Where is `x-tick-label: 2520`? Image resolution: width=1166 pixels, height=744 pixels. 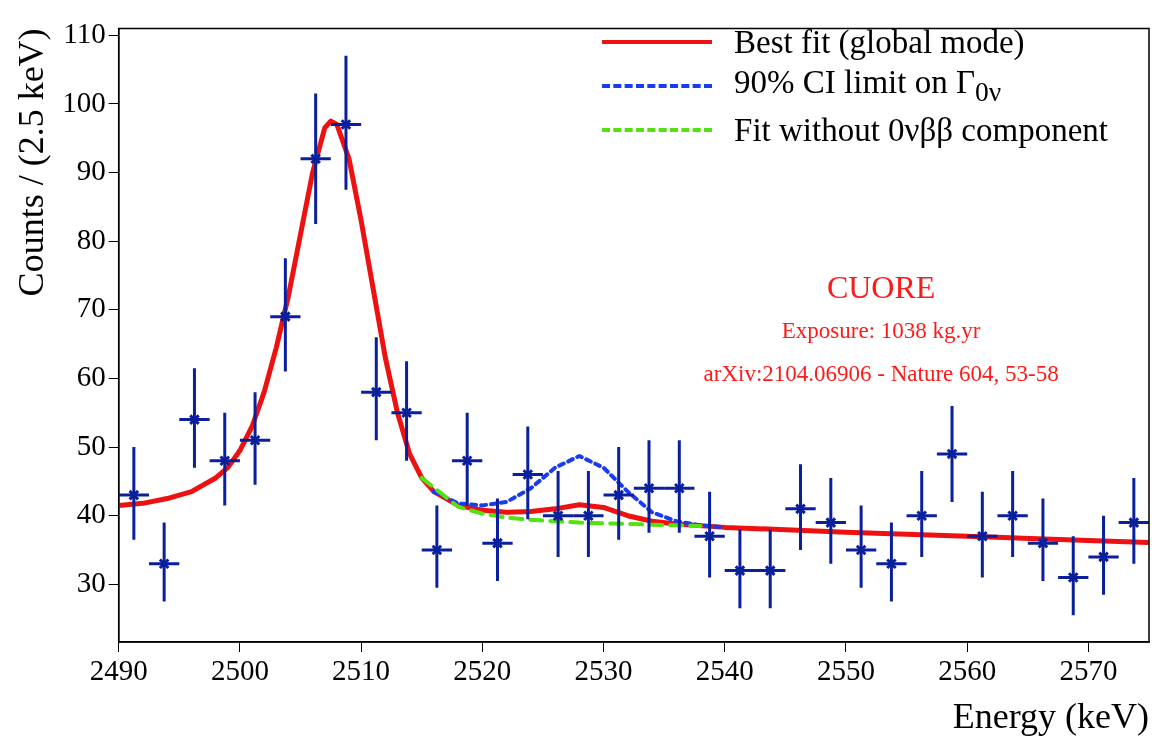 x-tick-label: 2520 is located at coordinates (482, 670).